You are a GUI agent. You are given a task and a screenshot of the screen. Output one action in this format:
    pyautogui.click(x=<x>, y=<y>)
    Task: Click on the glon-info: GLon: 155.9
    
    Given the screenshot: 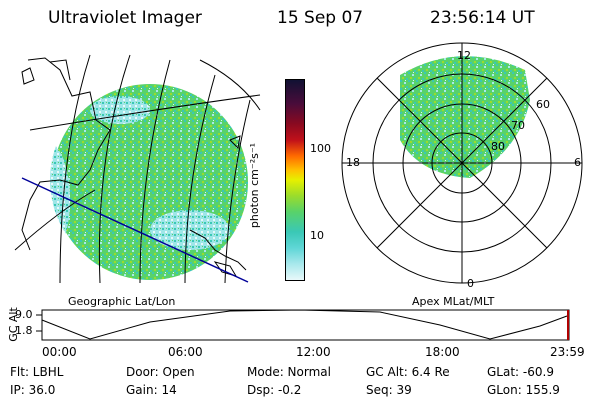 What is the action you would take?
    pyautogui.click(x=523, y=390)
    